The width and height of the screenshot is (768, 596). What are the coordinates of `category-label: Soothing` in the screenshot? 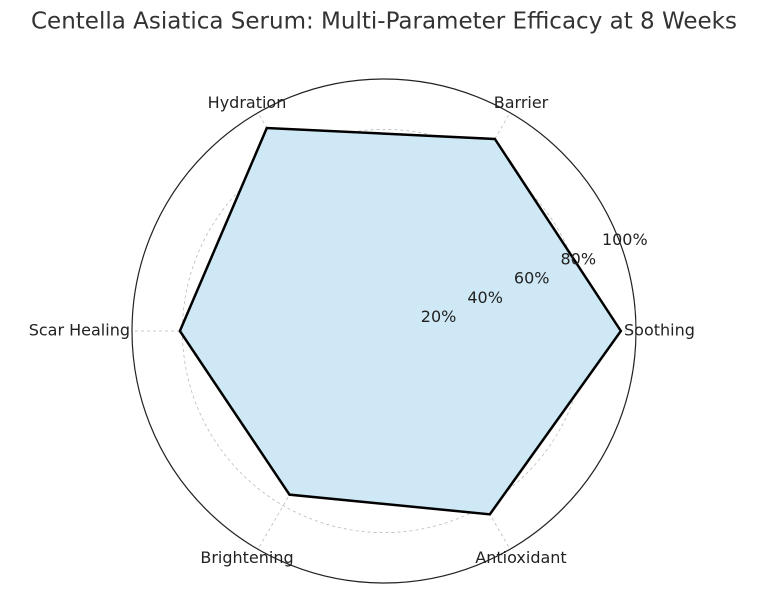 It's located at (659, 330).